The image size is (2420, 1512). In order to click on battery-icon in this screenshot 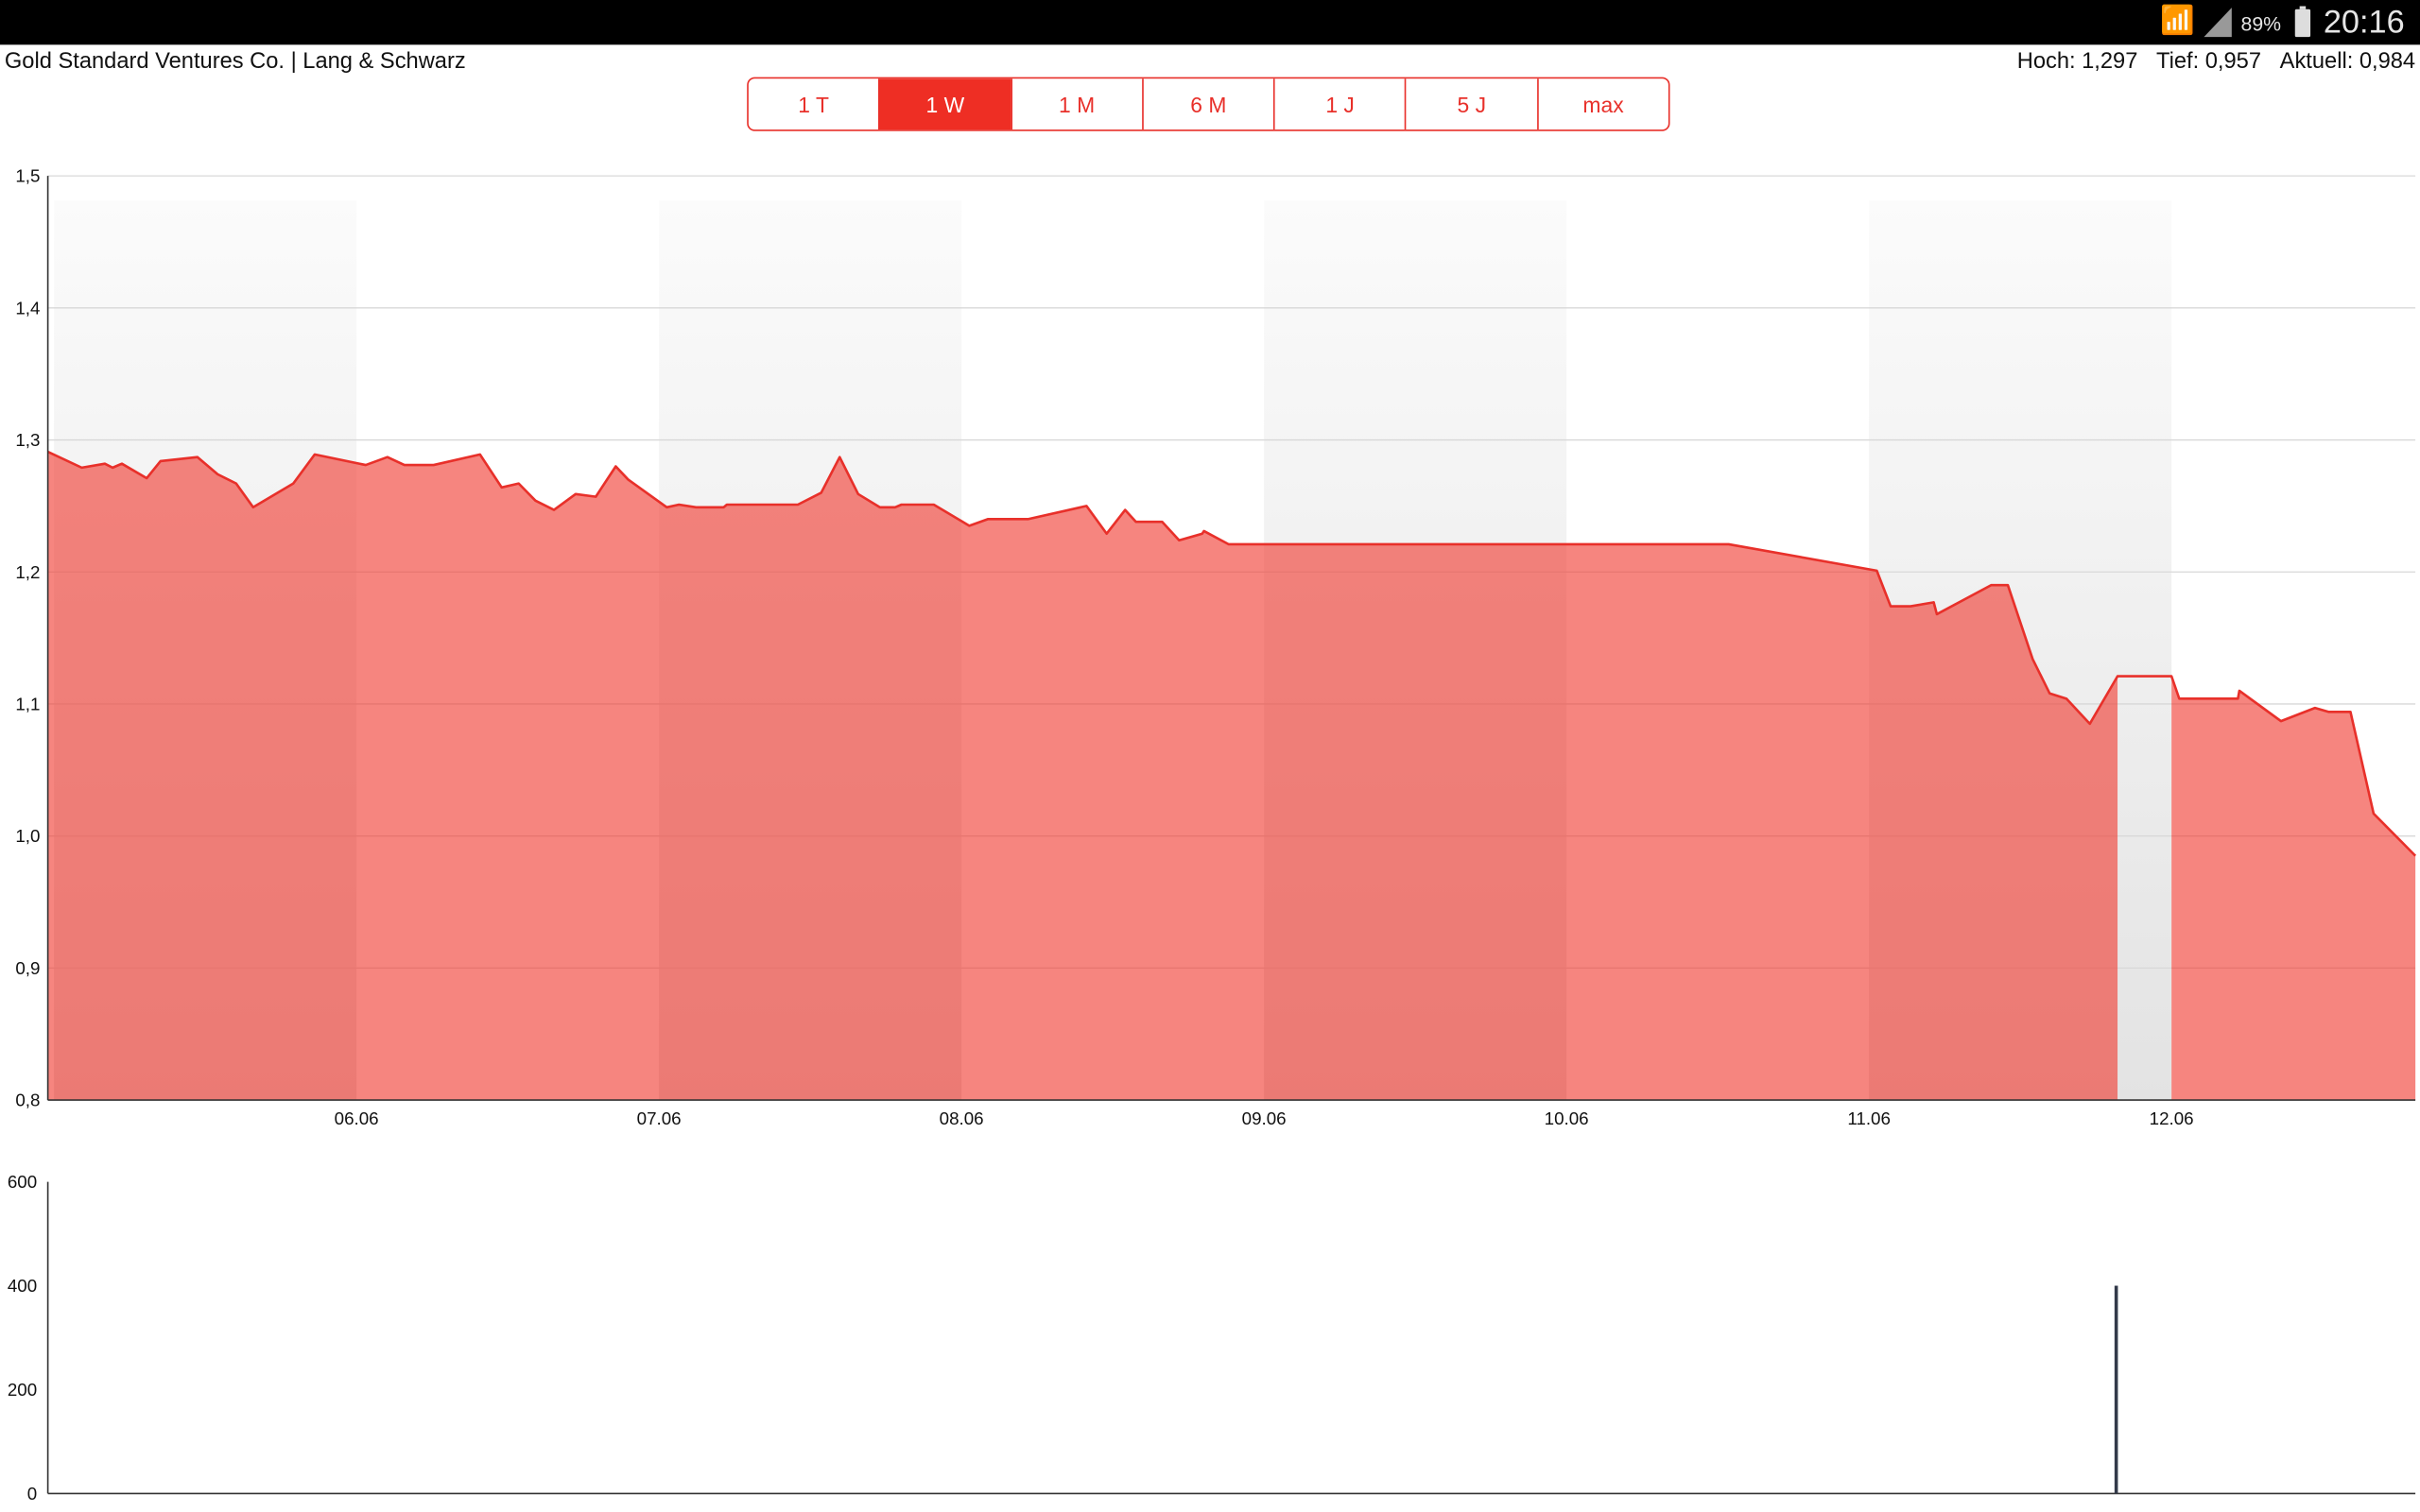, I will do `click(2302, 22)`.